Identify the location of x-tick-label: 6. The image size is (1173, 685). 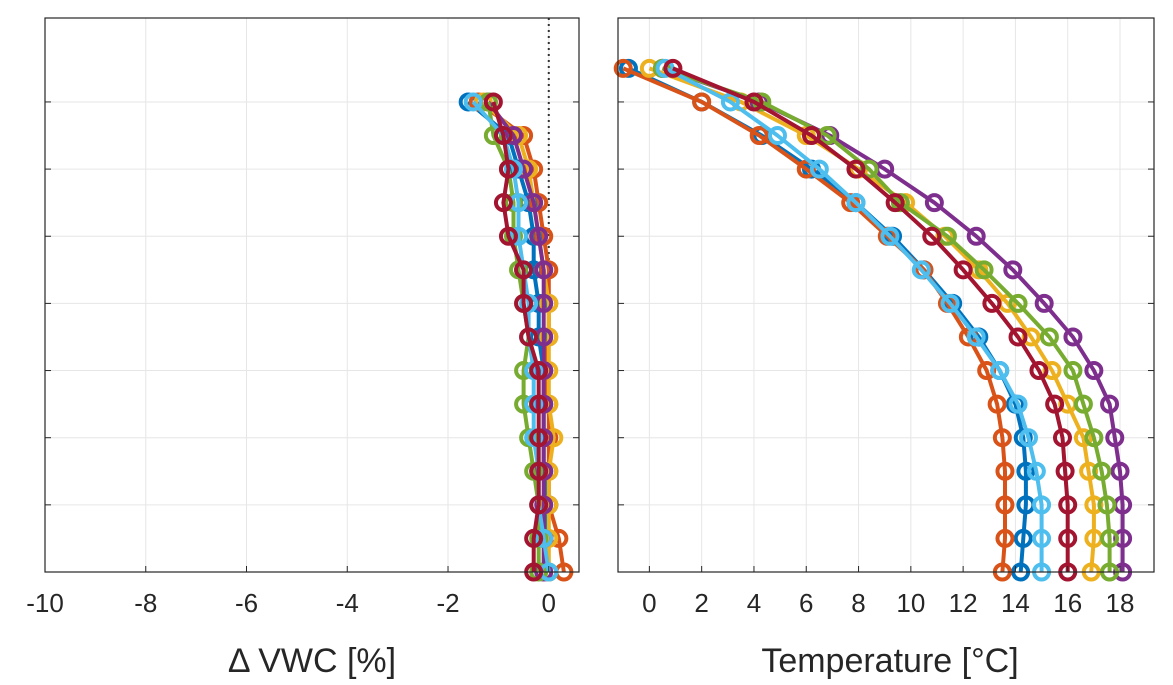
(806, 603).